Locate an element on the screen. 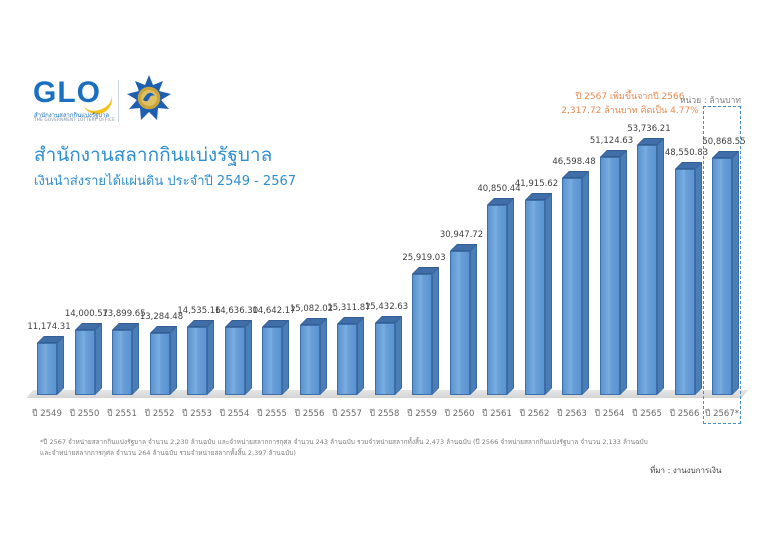  bar-value-label: 15,311.87 is located at coordinates (349, 308).